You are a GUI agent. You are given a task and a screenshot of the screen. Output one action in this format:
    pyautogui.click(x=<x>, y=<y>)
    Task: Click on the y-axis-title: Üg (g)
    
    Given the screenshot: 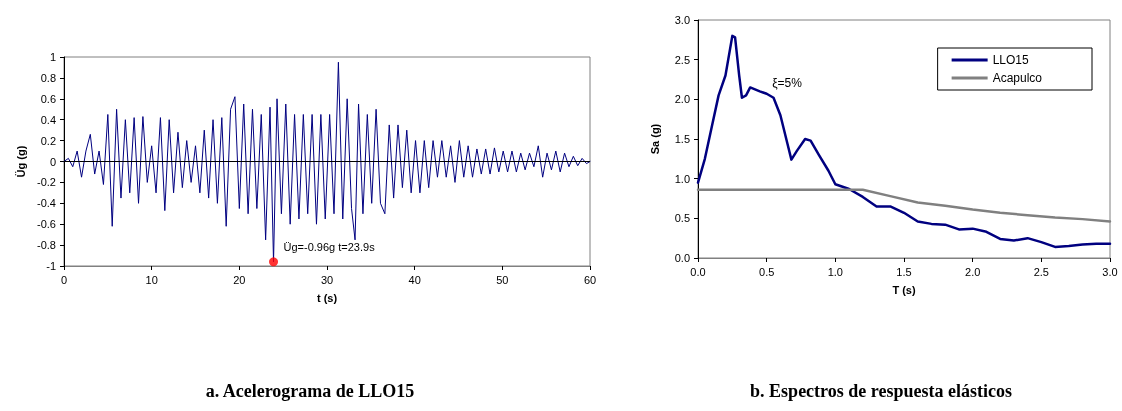 What is the action you would take?
    pyautogui.click(x=20, y=161)
    